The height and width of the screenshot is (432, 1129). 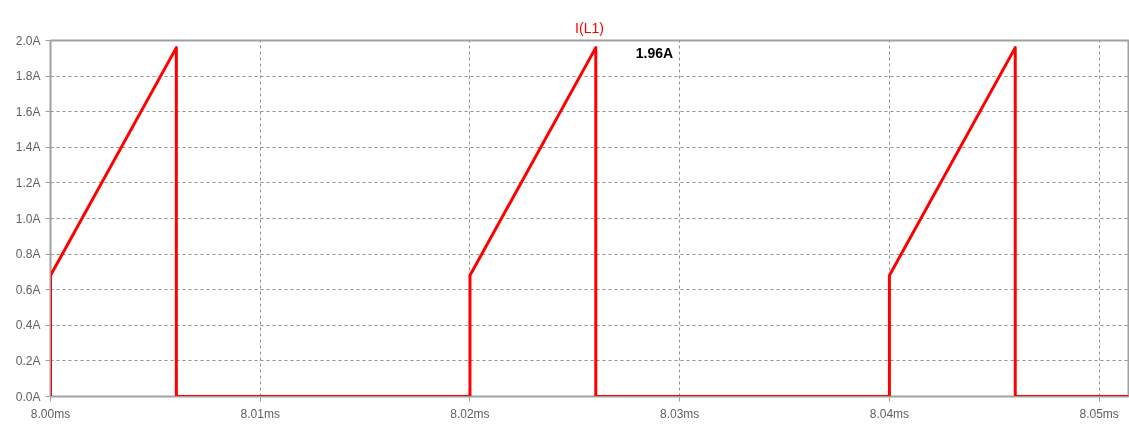 I want to click on x-tick-label: 8.04ms, so click(x=889, y=413).